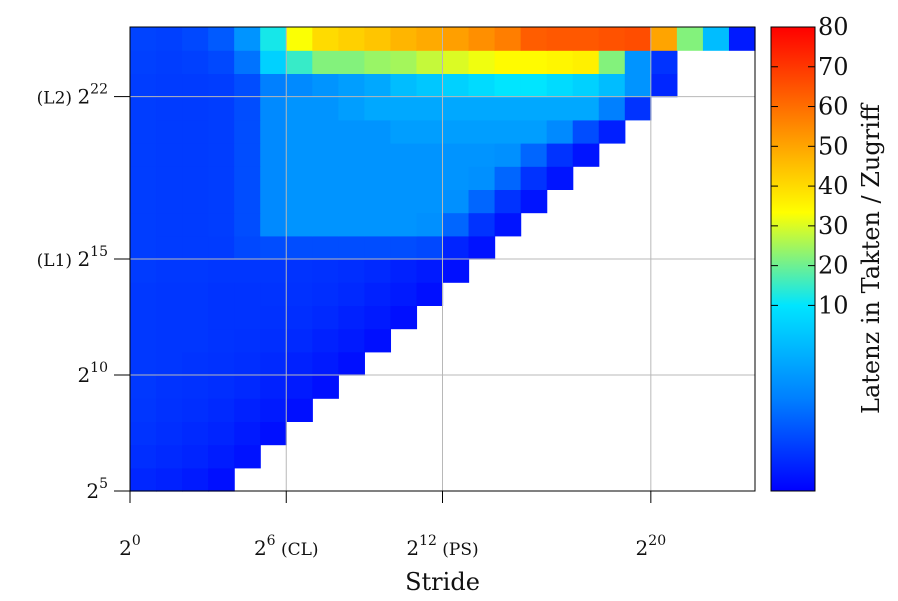 The width and height of the screenshot is (898, 601). I want to click on heatmap-cell-r13-c5, so click(273, 178).